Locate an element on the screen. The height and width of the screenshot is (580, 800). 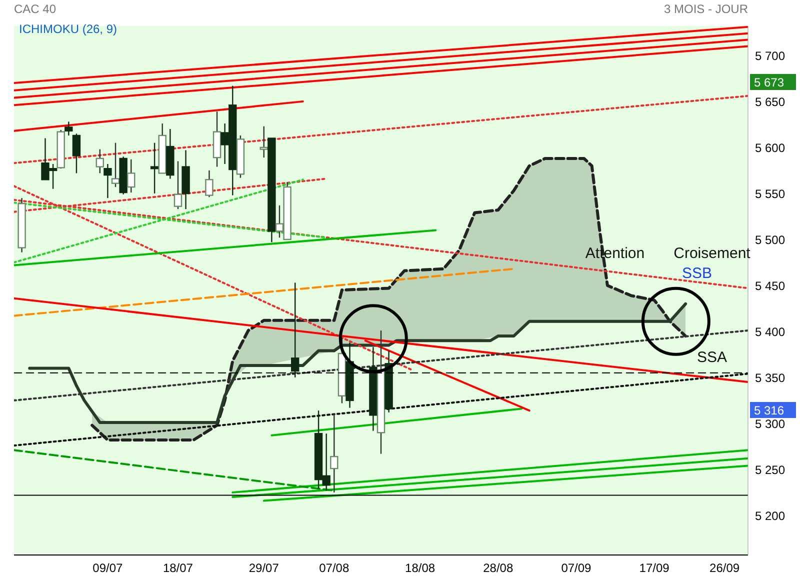
y-tick-label: 5 550 is located at coordinates (770, 193).